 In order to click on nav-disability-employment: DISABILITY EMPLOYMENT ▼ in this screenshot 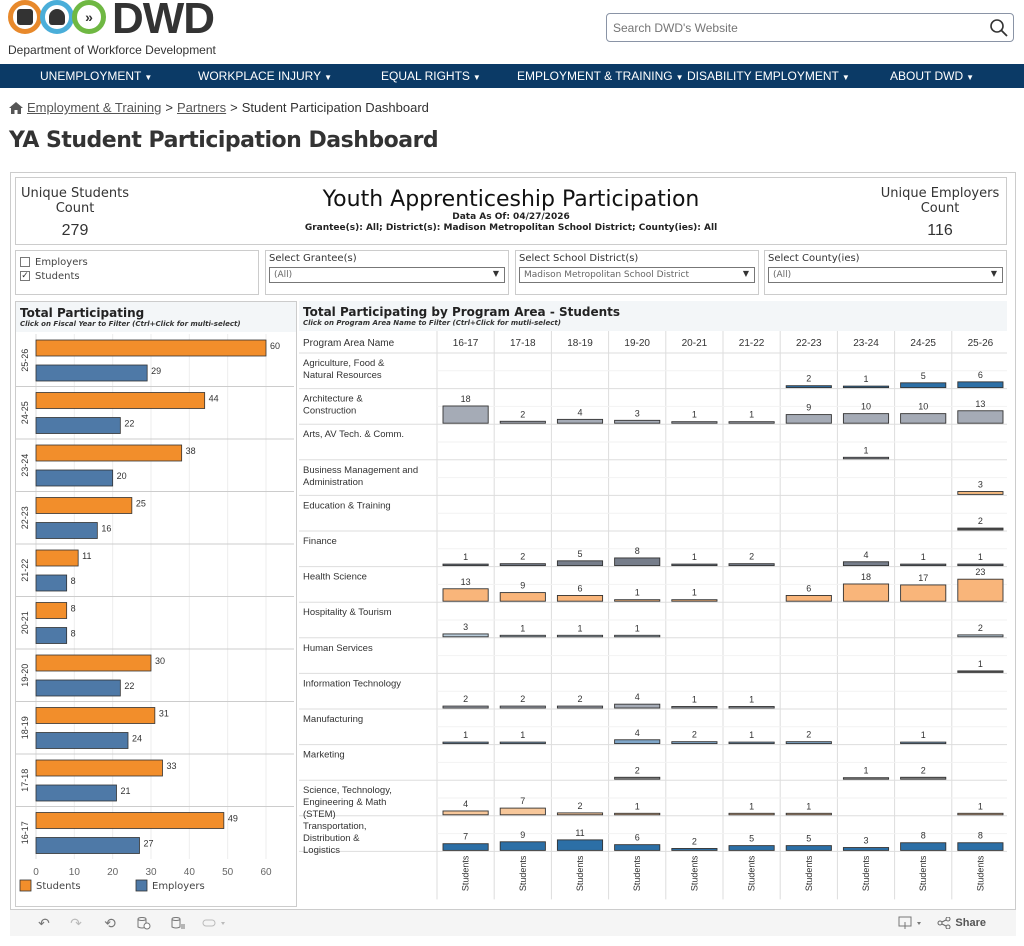, I will do `click(768, 76)`.